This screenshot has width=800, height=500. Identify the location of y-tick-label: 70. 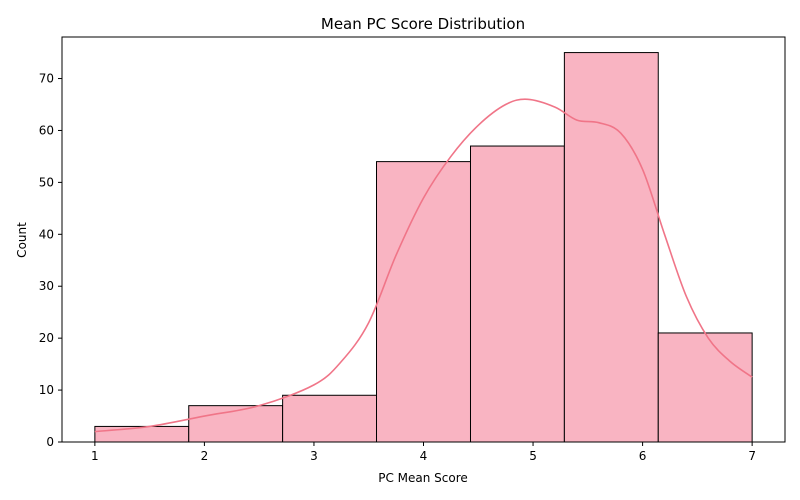
(46, 79).